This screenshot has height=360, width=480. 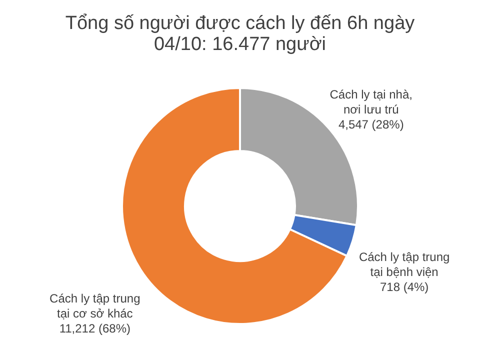 What do you see at coordinates (404, 264) in the screenshot?
I see `slice-label: Cách ly tập trung tại bệnh viện` at bounding box center [404, 264].